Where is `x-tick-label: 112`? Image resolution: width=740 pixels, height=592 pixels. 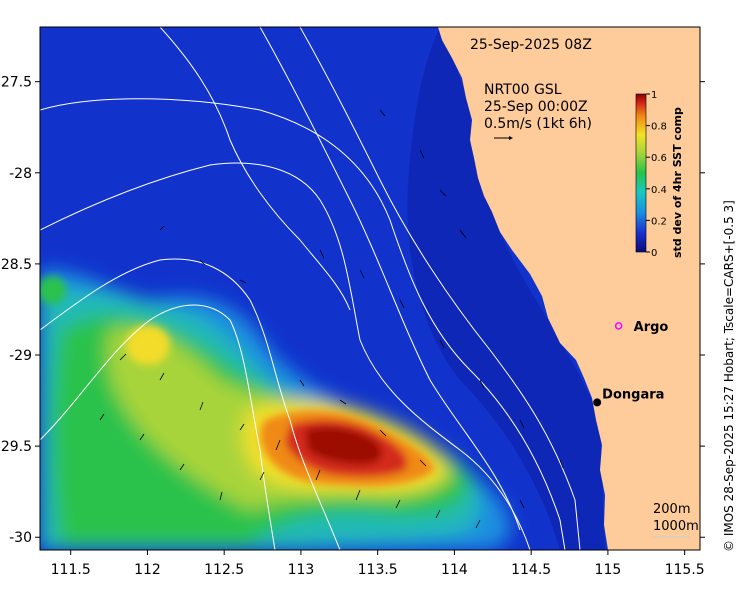
x-tick-label: 112 is located at coordinates (147, 570).